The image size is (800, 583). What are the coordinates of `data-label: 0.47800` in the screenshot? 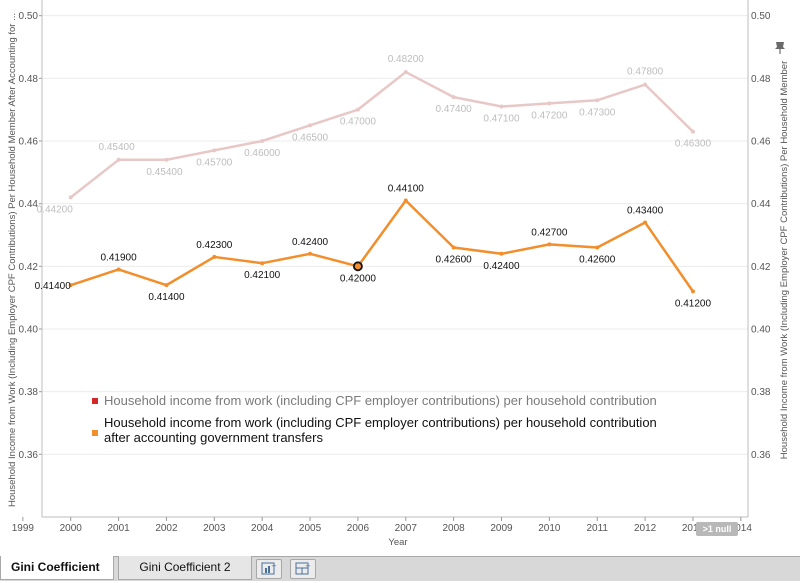 It's located at (645, 72).